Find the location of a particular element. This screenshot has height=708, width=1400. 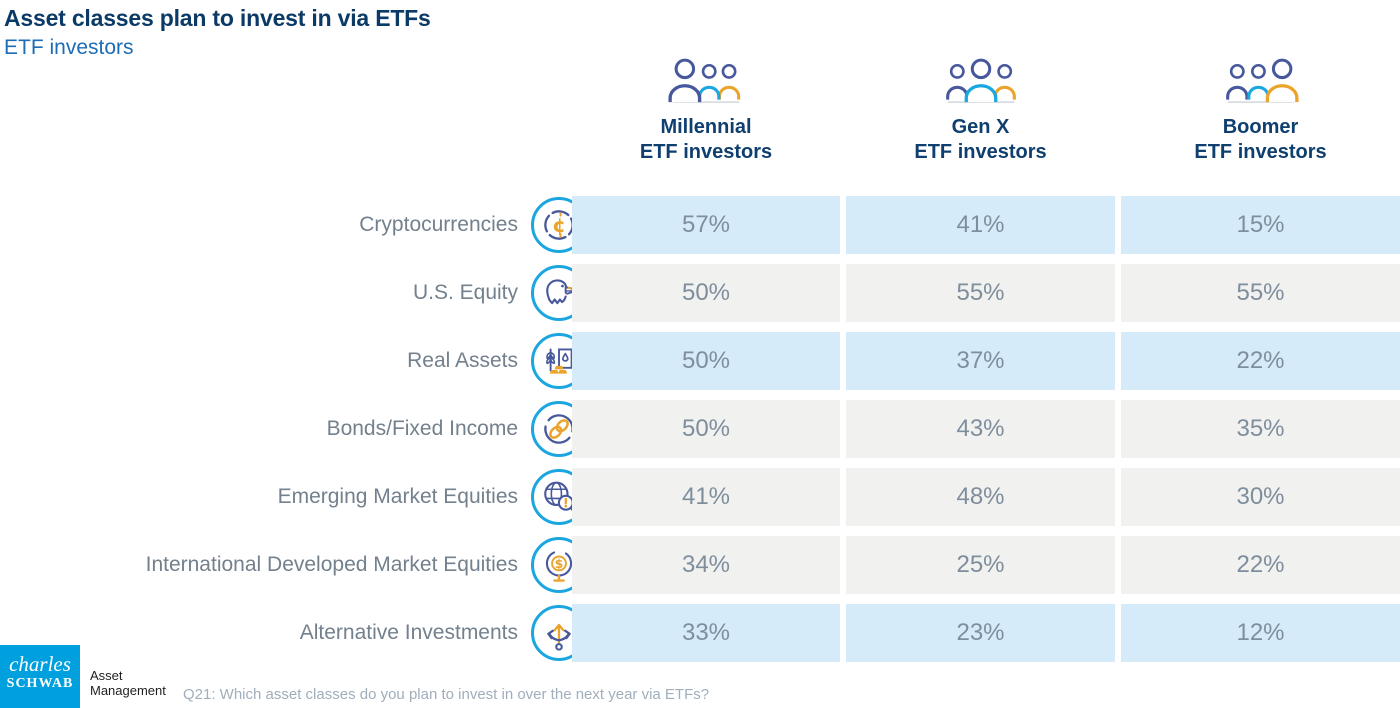

table-row: Emerging Market Equities 41% 48% 30% is located at coordinates (700, 497).